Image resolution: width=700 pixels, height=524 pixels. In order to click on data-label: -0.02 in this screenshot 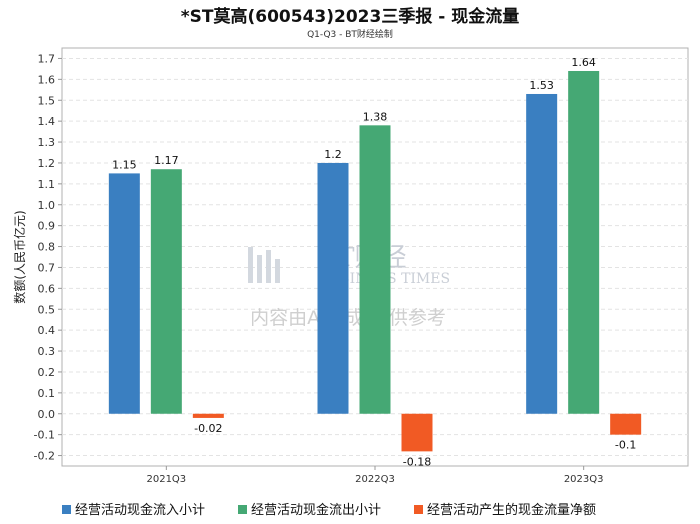, I will do `click(208, 428)`.